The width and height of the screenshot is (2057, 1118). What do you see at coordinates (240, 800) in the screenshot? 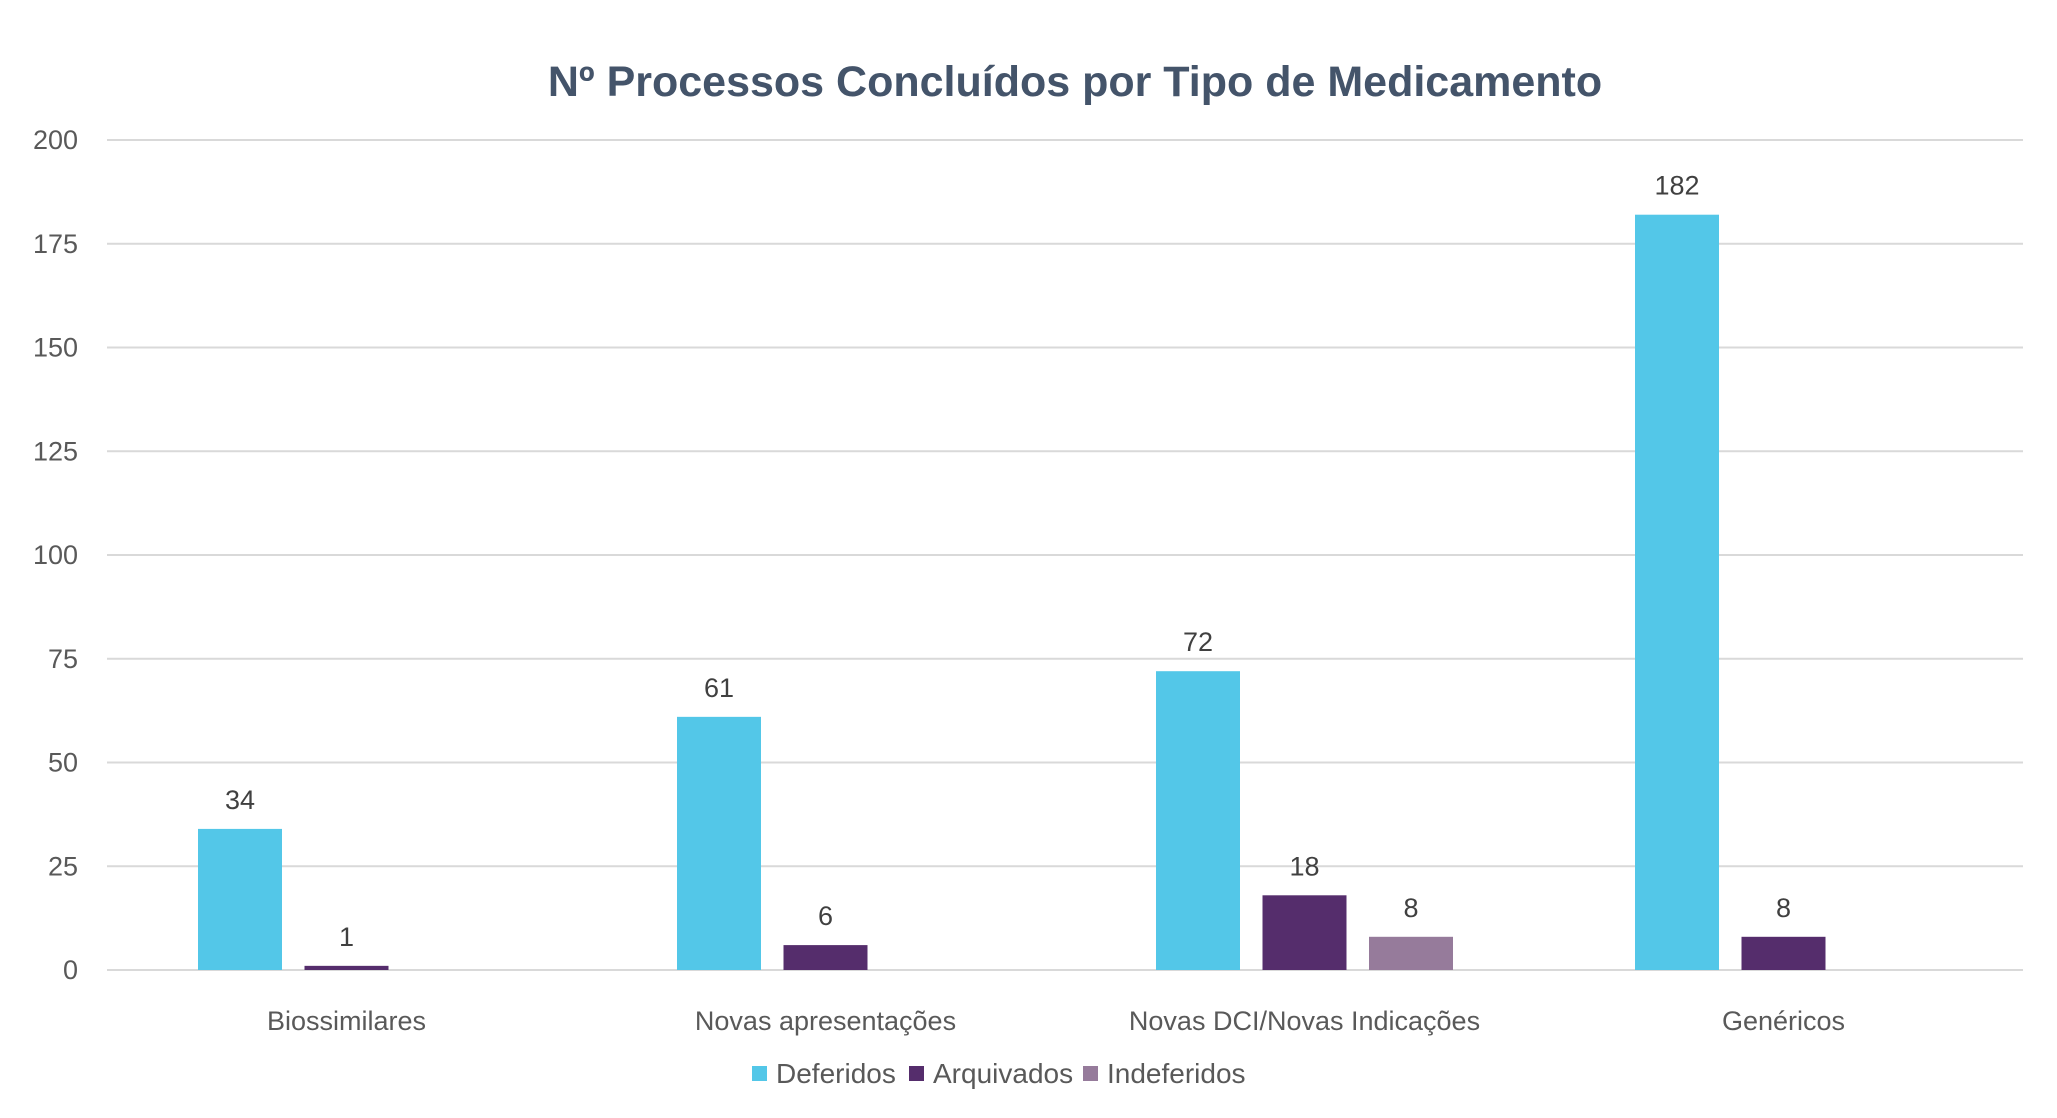
I see `data-label: 34` at bounding box center [240, 800].